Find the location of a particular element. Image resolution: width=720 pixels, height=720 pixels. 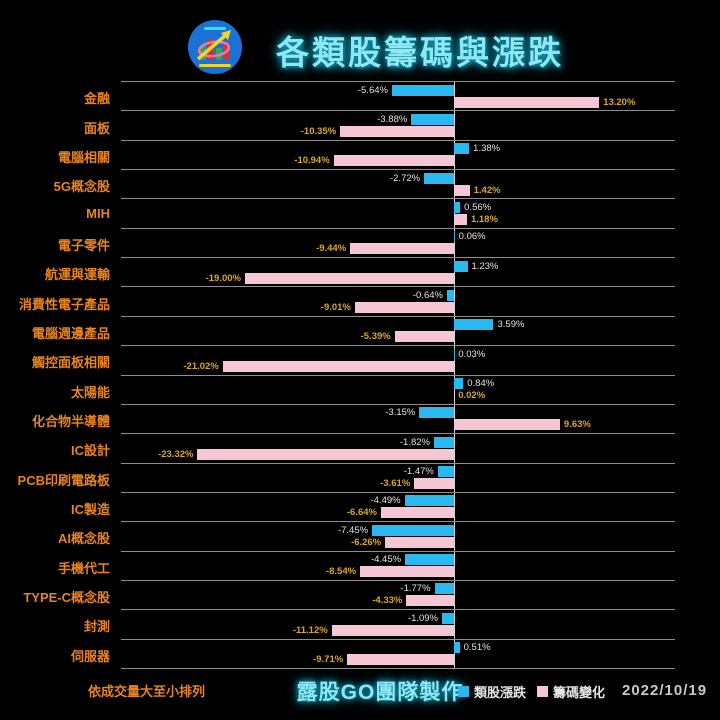

category-label: 手機代工 is located at coordinates (83, 568).